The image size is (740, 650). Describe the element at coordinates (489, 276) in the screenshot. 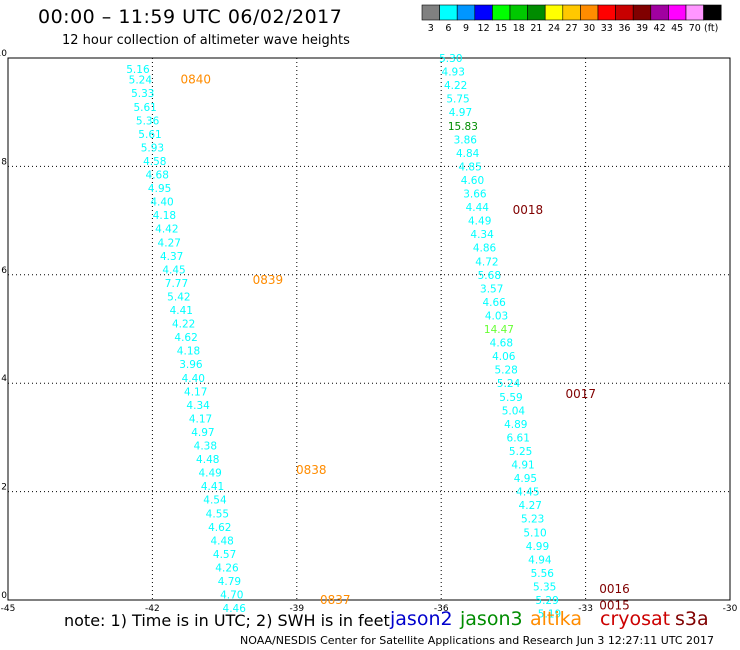

I see `wave-height-value: 5.68` at that location.